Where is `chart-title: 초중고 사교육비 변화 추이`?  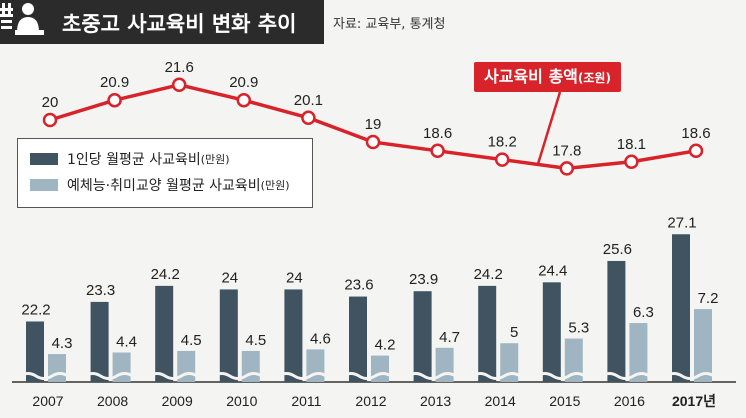
chart-title: 초중고 사교육비 변화 추이 is located at coordinates (179, 24).